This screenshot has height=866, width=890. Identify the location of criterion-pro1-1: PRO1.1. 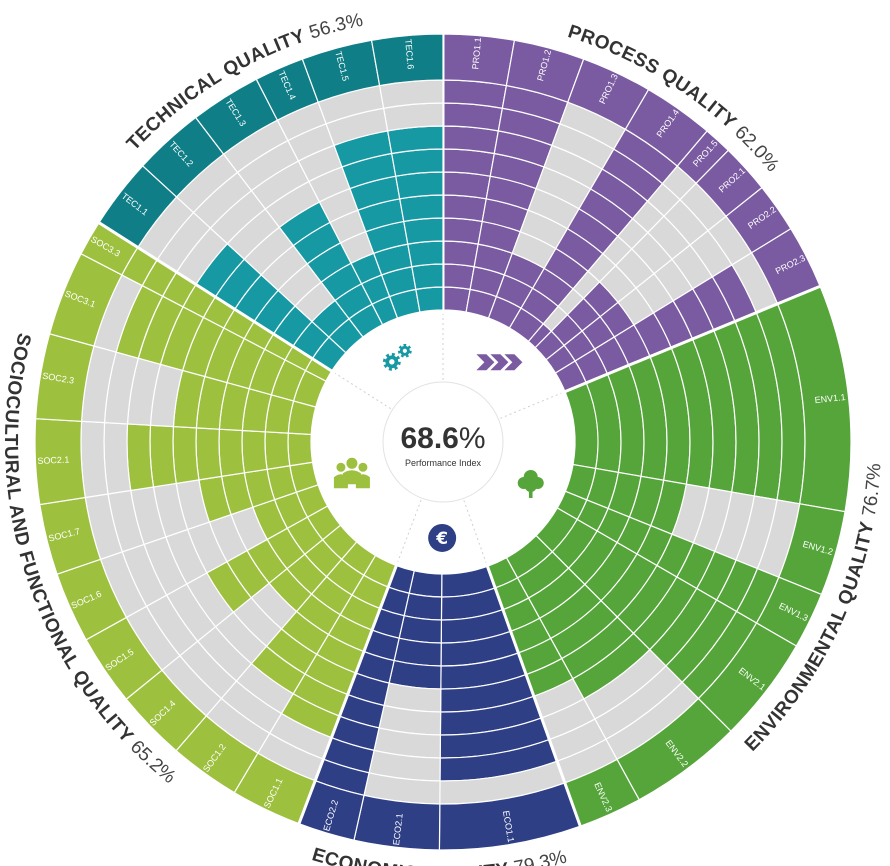
(479, 173).